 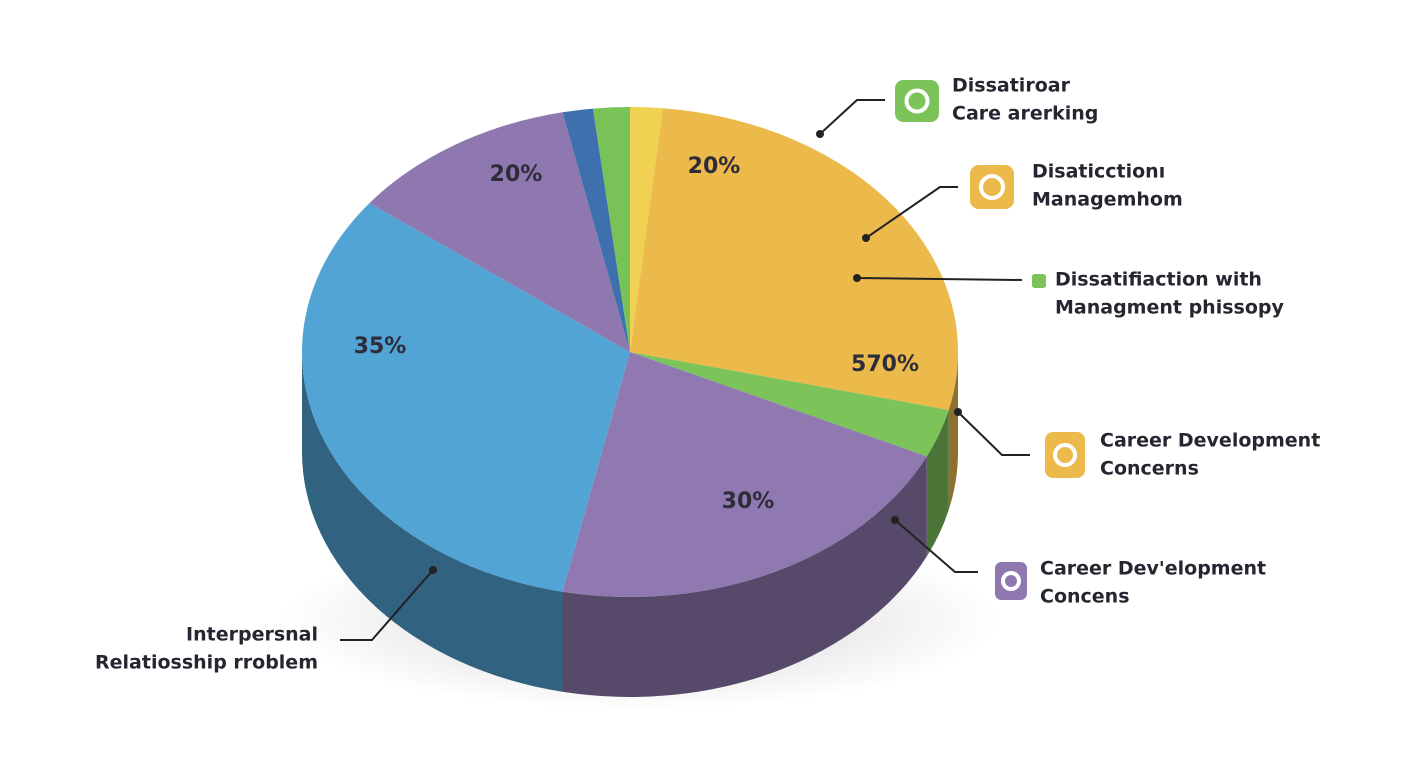 What do you see at coordinates (1169, 308) in the screenshot?
I see `callout-text: Managment phissopy` at bounding box center [1169, 308].